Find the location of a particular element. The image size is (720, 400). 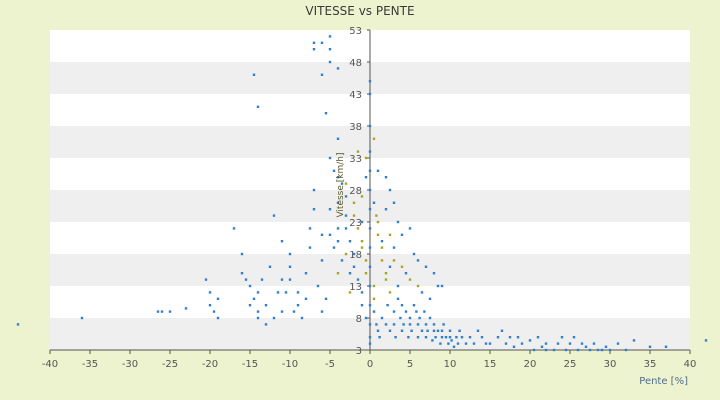

y-tick-label: 33 is located at coordinates (355, 159).